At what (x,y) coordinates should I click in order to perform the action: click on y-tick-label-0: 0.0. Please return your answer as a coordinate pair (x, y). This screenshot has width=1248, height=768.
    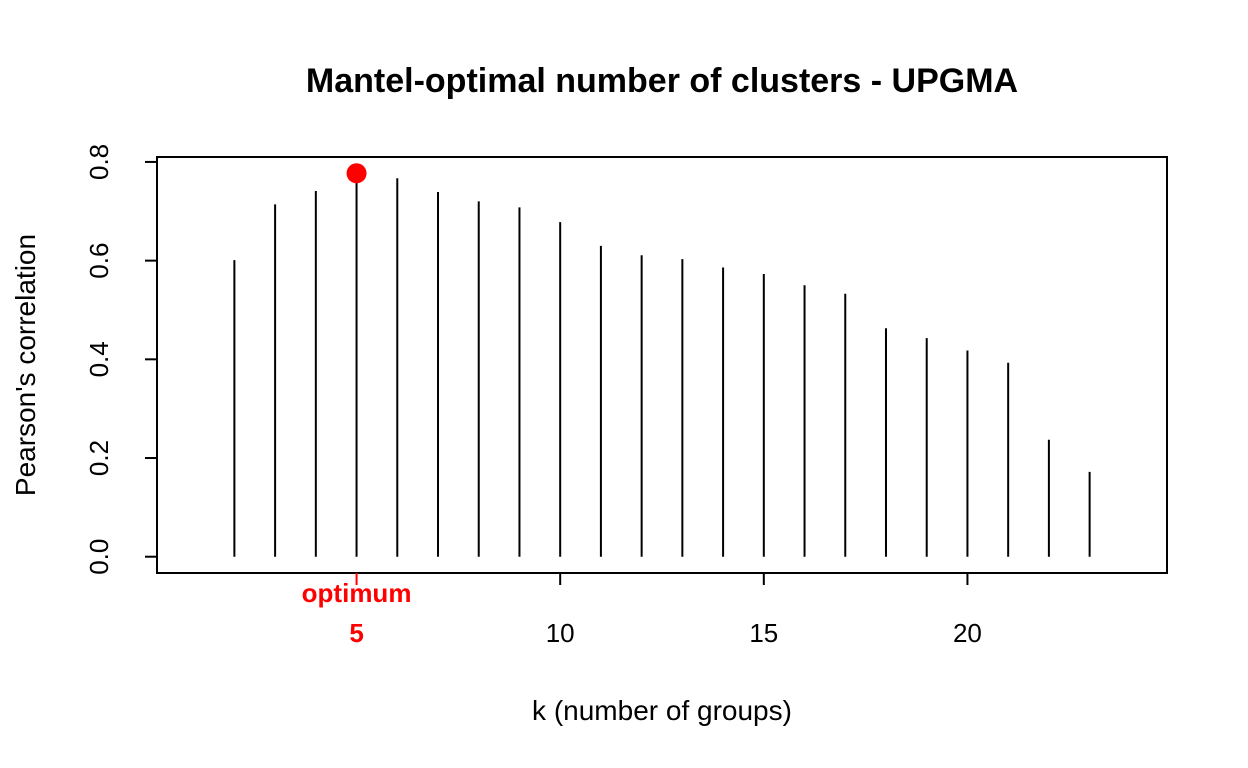
    Looking at the image, I should click on (99, 557).